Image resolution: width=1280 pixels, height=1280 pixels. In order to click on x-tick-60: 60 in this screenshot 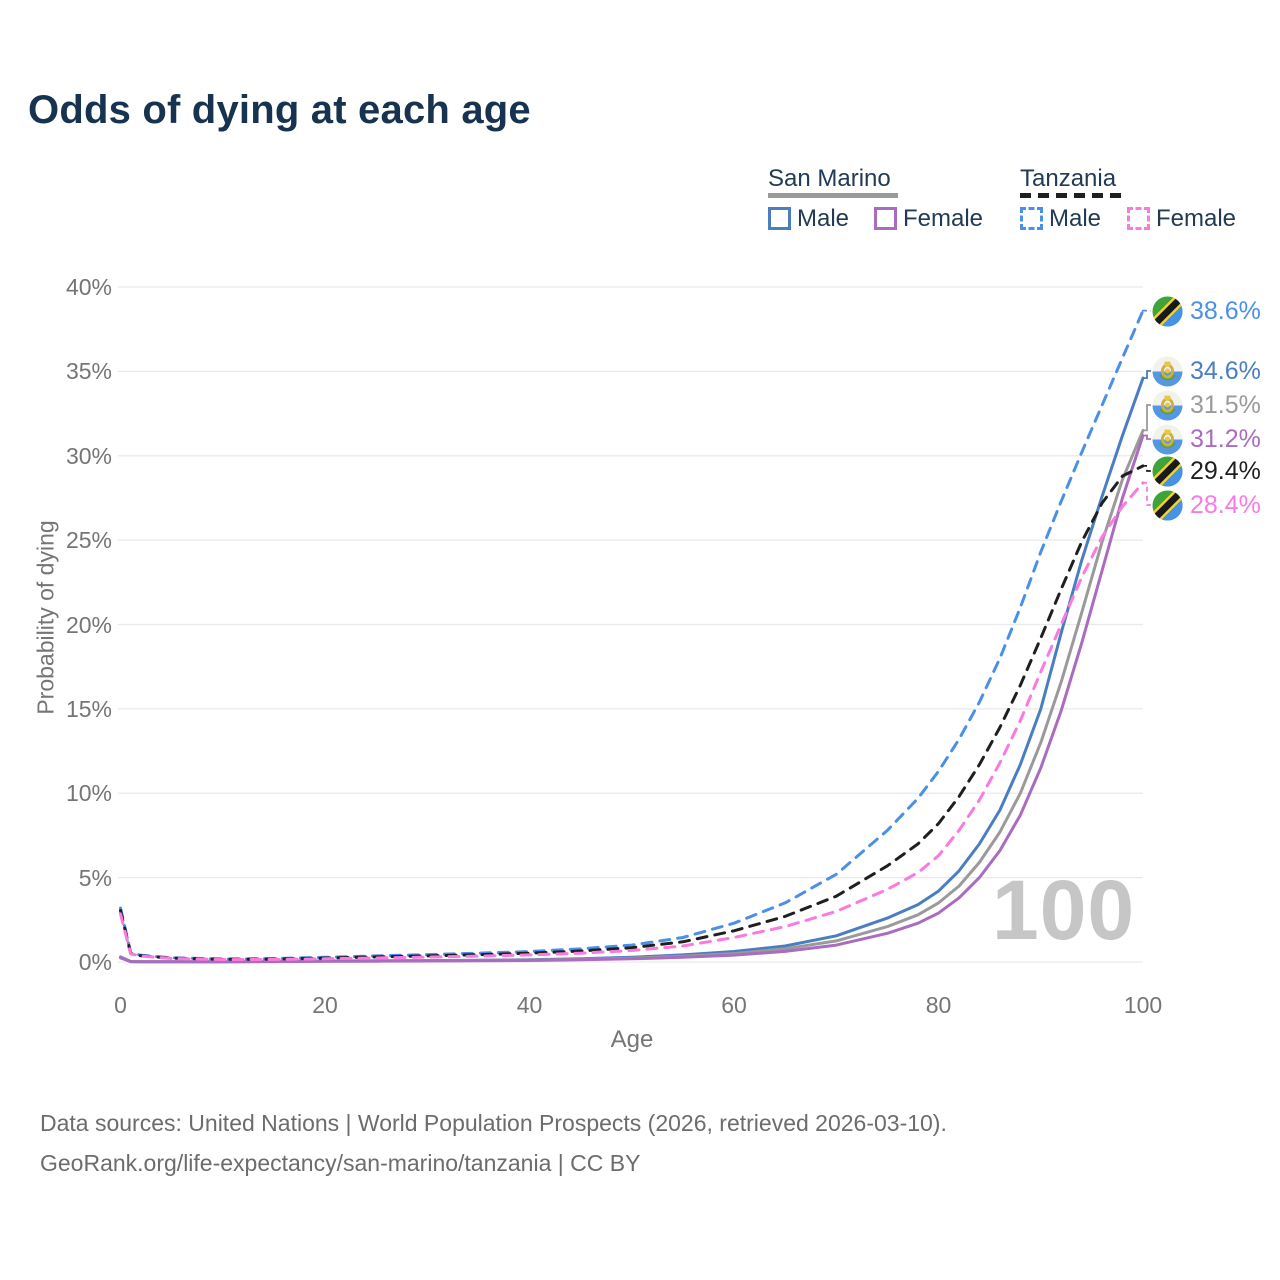, I will do `click(734, 1005)`.